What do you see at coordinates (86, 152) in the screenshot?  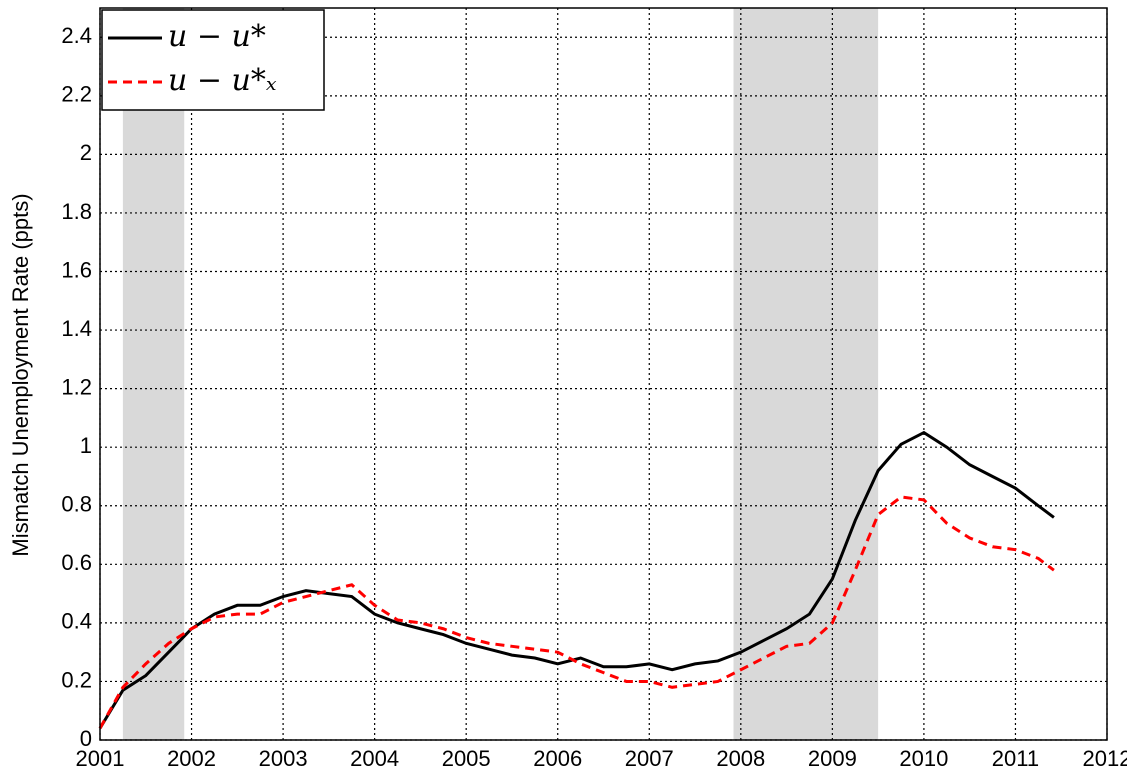 I see `y-tick-label: 2` at bounding box center [86, 152].